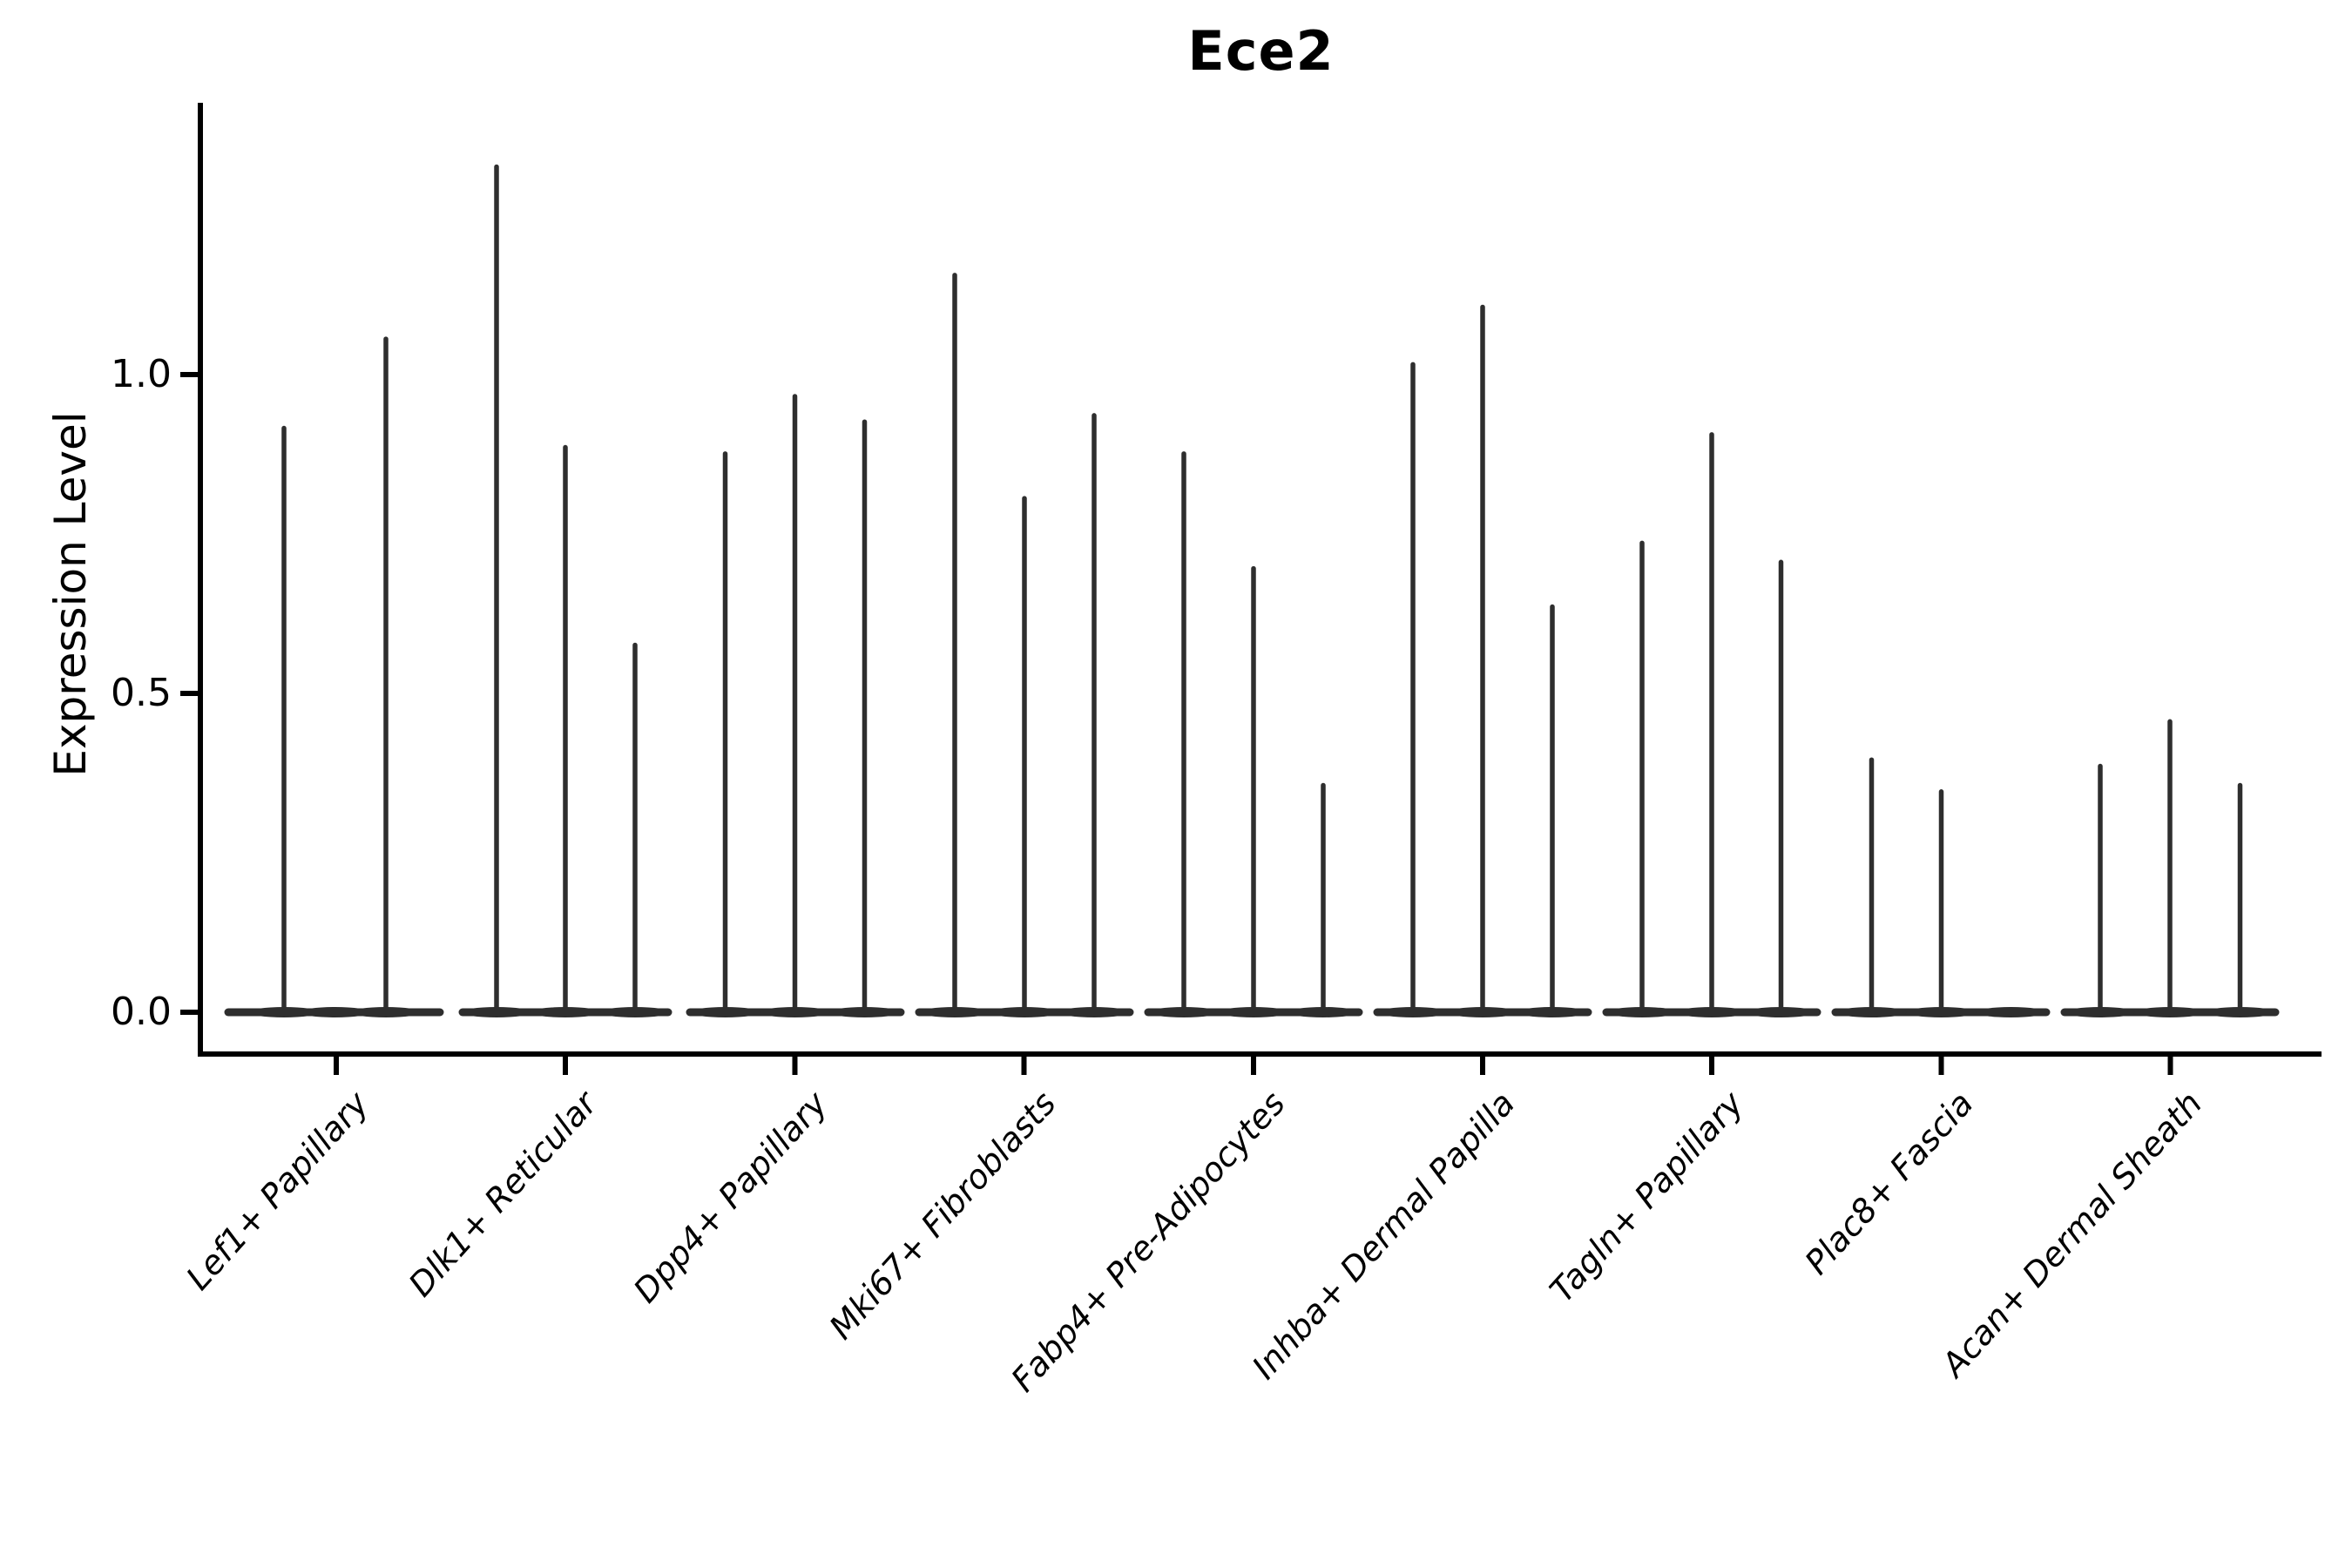 Image resolution: width=2352 pixels, height=1568 pixels. I want to click on chart-title: Ece2, so click(1261, 51).